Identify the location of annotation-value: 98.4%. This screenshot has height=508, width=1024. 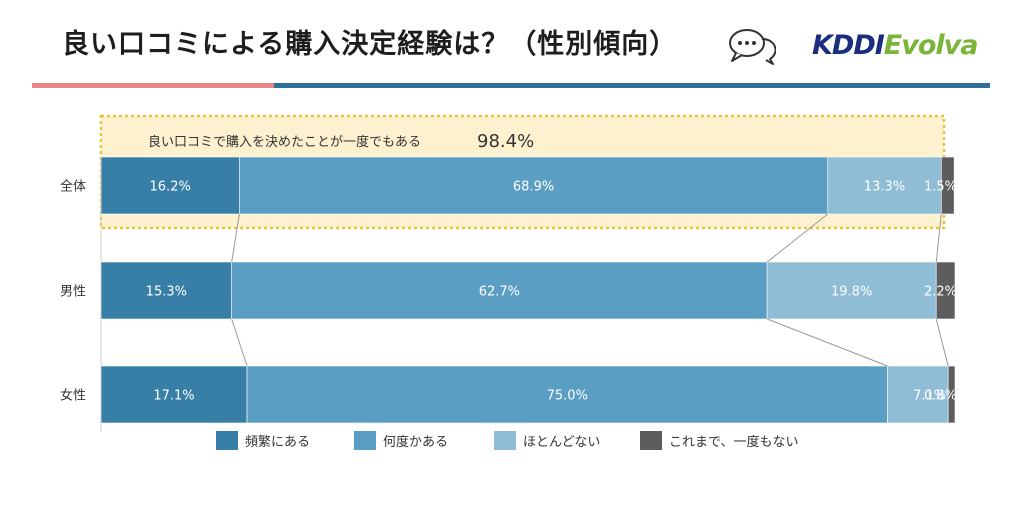
(505, 141).